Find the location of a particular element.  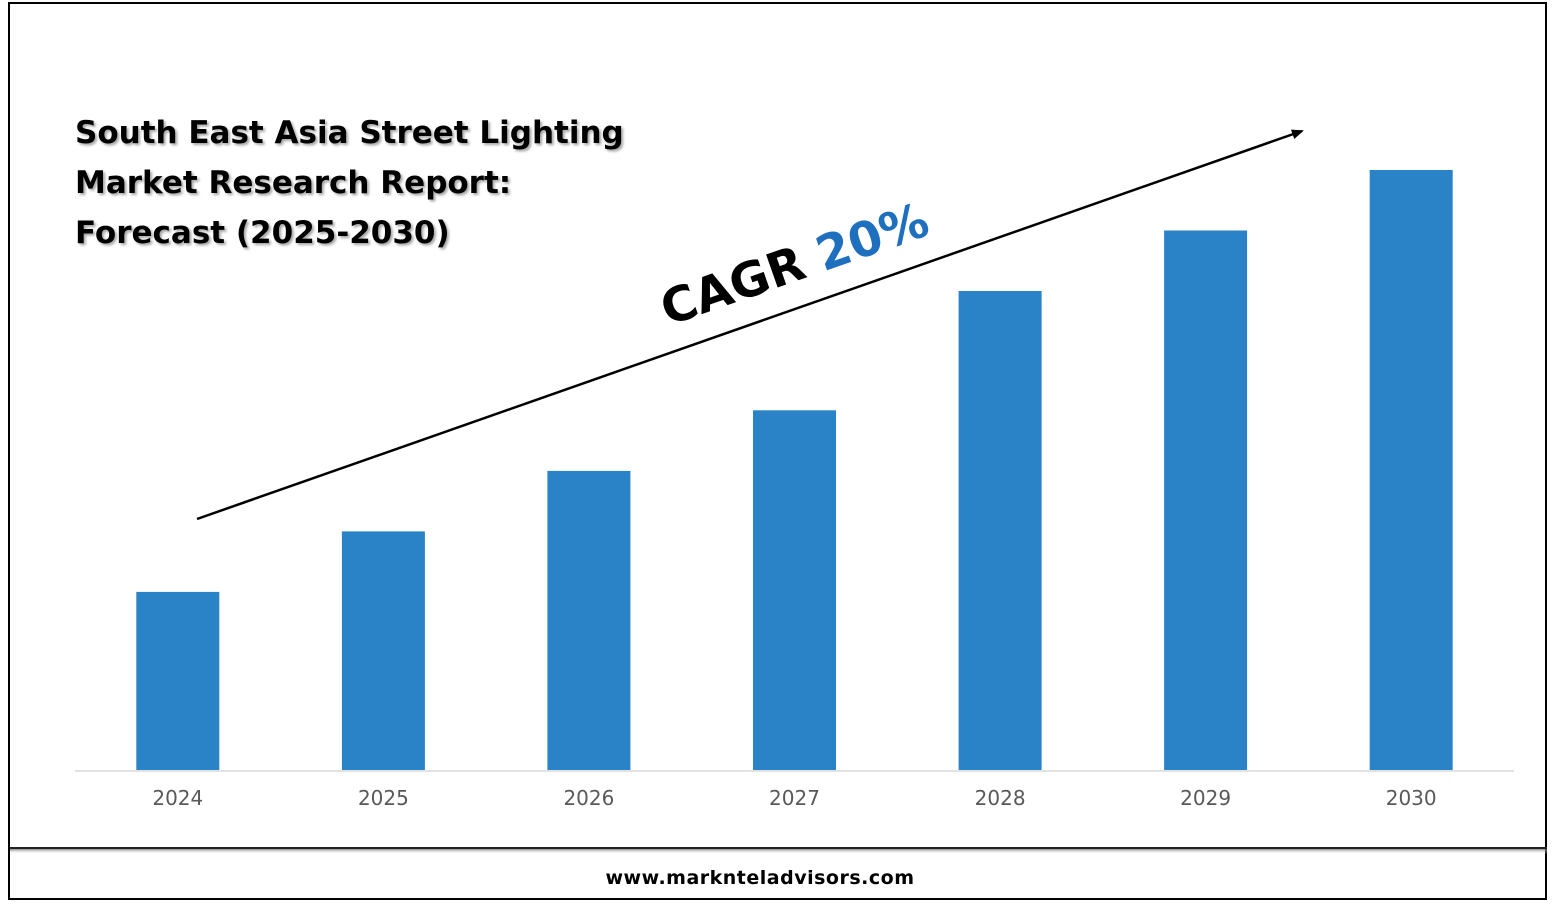

chart-title-line-3: Forecast (2025-2030) is located at coordinates (262, 233).